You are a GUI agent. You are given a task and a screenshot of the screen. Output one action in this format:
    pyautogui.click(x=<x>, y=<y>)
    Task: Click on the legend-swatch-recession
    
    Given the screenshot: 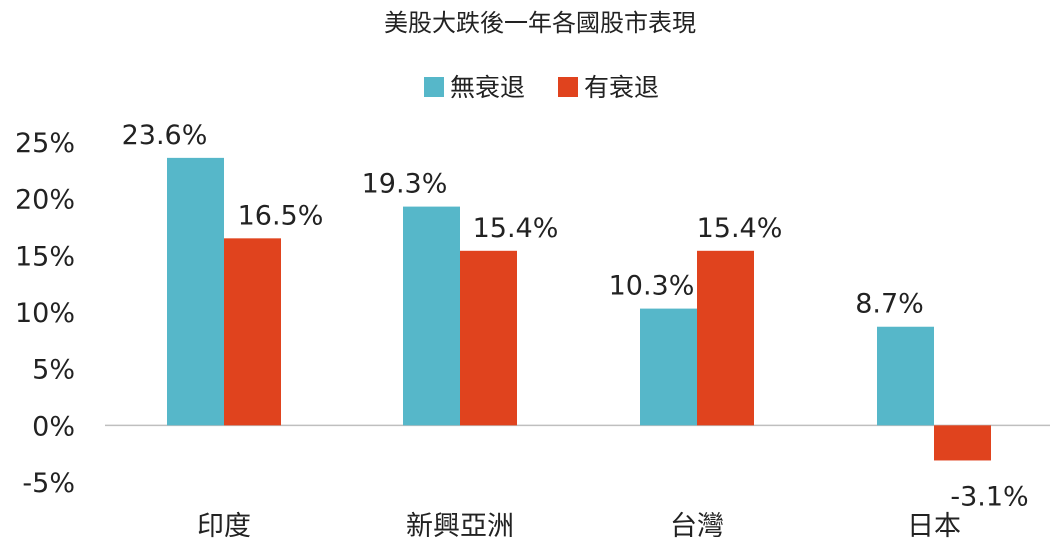 What is the action you would take?
    pyautogui.click(x=568, y=87)
    